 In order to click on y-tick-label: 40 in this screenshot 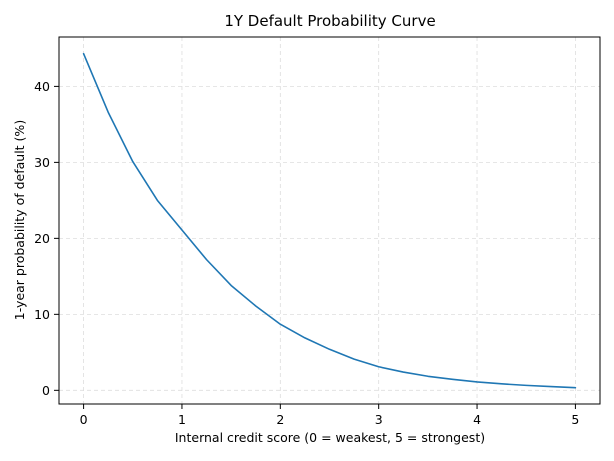, I will do `click(42, 86)`.